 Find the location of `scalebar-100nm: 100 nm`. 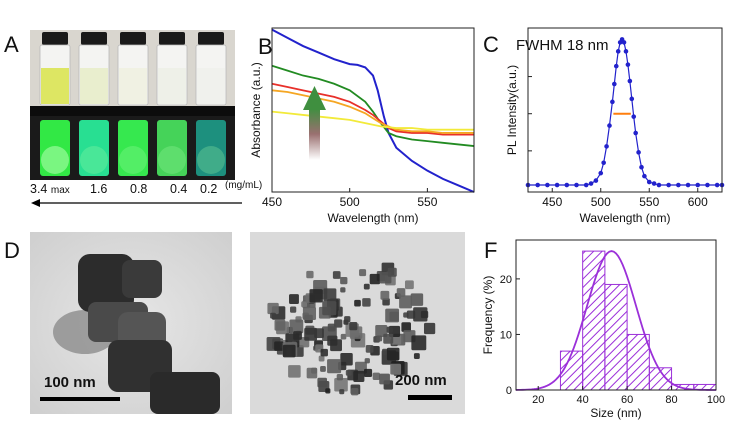

scalebar-100nm: 100 nm is located at coordinates (70, 382).